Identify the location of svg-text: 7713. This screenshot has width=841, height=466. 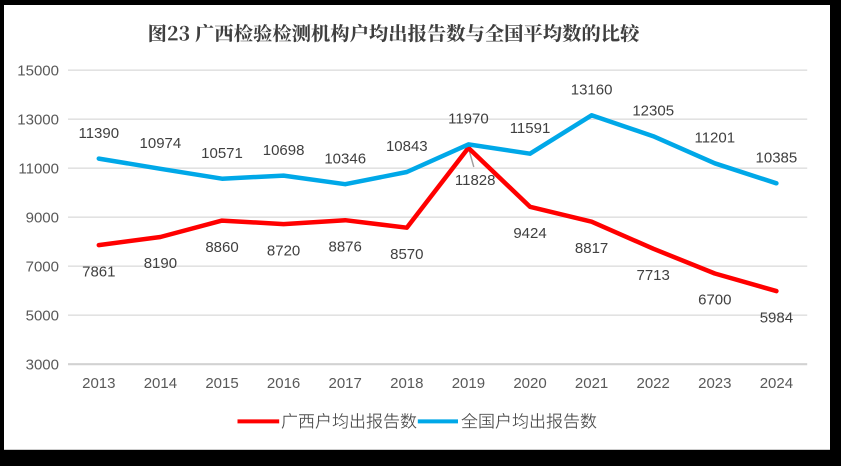
(653, 275).